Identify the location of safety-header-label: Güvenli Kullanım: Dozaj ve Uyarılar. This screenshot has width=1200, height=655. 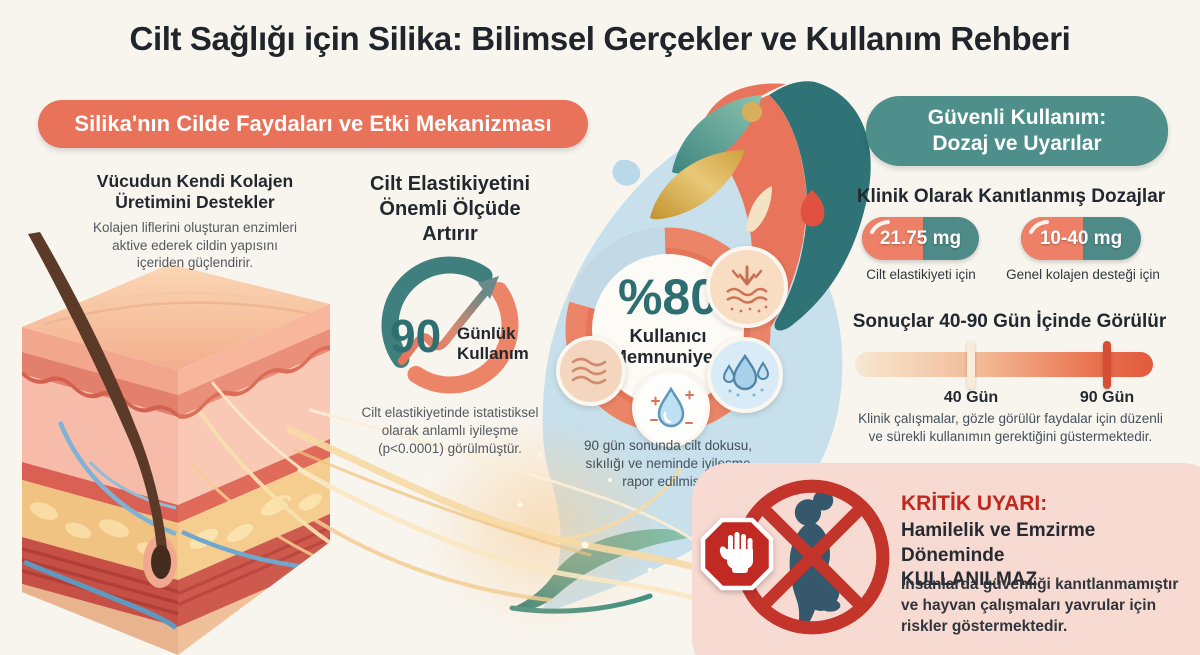
(1017, 130).